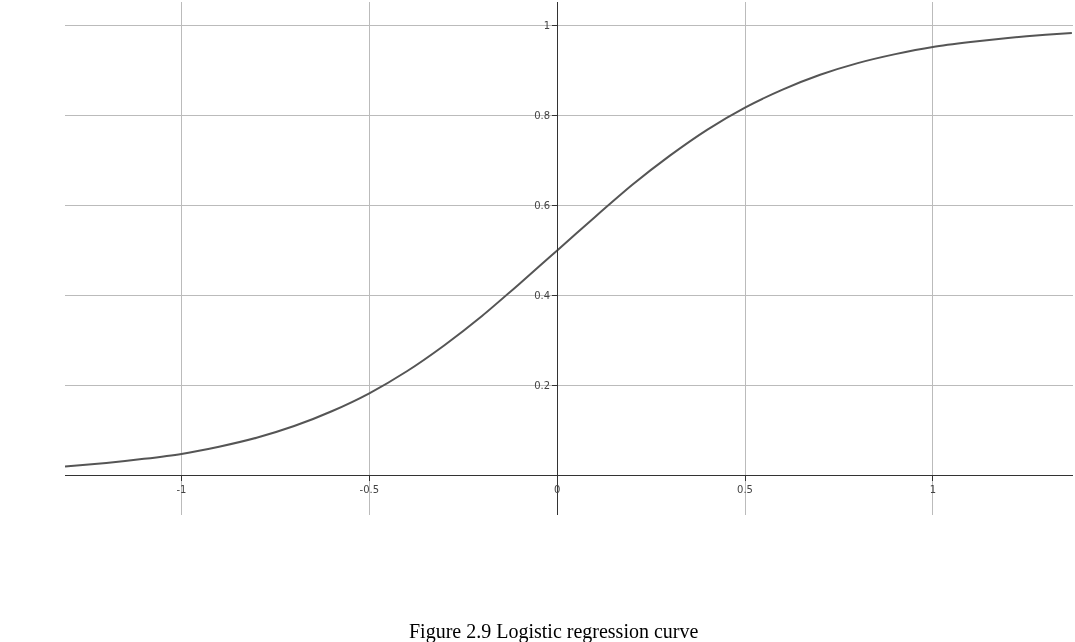  What do you see at coordinates (554, 631) in the screenshot?
I see `caption: Figure 2.9 Logistic regression curve` at bounding box center [554, 631].